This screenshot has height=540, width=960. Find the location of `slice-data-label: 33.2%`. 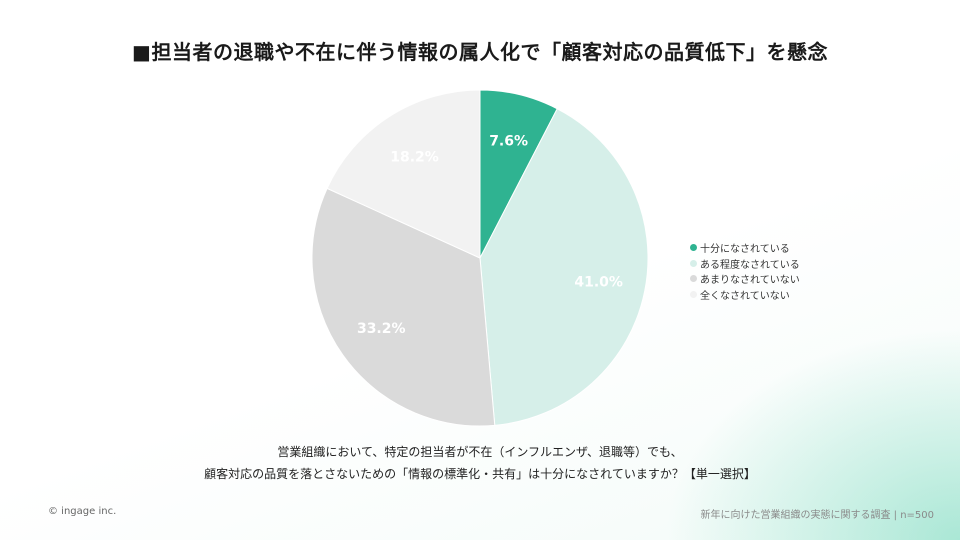

slice-data-label: 33.2% is located at coordinates (381, 329).